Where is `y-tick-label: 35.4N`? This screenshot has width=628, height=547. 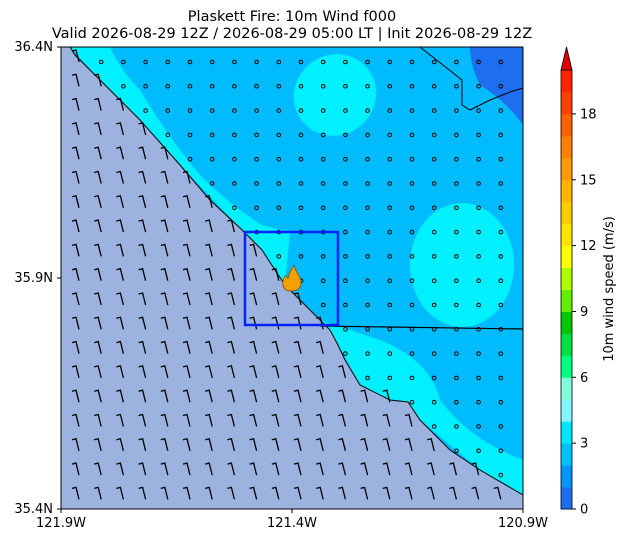 y-tick-label: 35.4N is located at coordinates (33, 509).